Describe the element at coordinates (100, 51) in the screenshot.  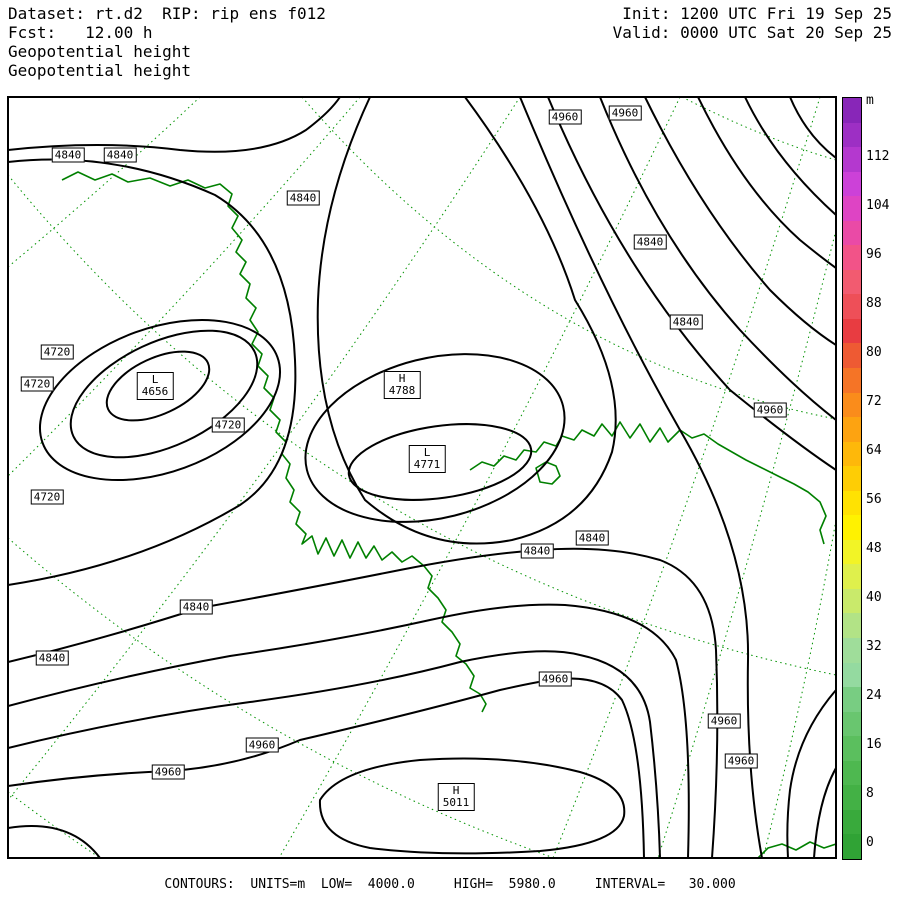
I see `field-name-1: Geopotential height` at that location.